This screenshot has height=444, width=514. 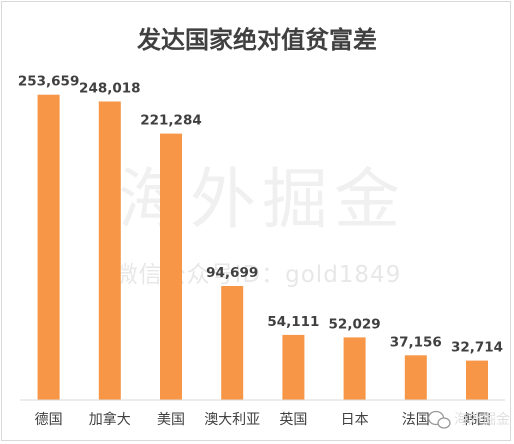 What do you see at coordinates (416, 420) in the screenshot?
I see `x-tick-label-6: 法国` at bounding box center [416, 420].